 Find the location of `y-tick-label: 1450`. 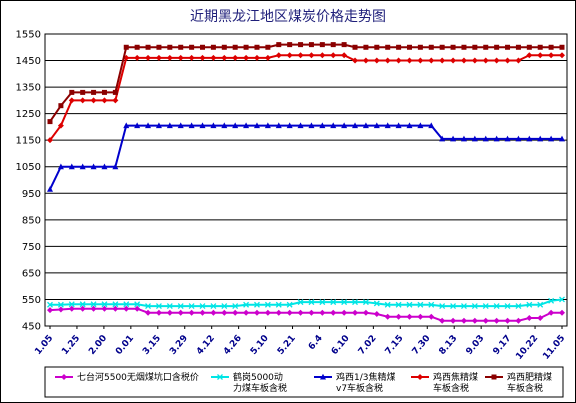

y-tick-label: 1450 is located at coordinates (28, 61).